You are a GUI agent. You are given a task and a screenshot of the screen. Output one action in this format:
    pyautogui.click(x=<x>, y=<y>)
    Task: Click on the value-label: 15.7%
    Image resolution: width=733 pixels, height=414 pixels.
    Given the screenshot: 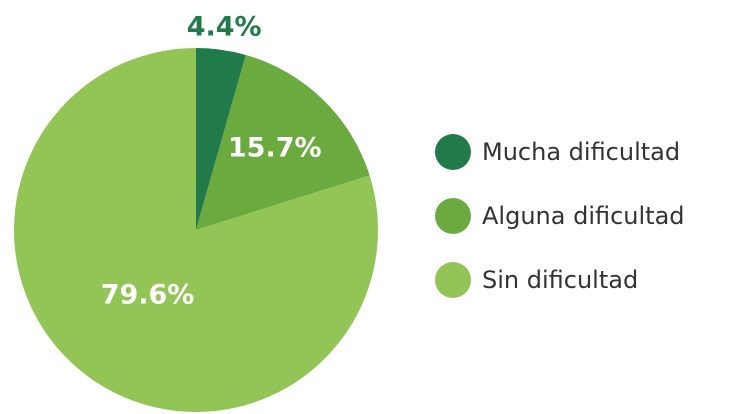 What is the action you would take?
    pyautogui.click(x=275, y=148)
    